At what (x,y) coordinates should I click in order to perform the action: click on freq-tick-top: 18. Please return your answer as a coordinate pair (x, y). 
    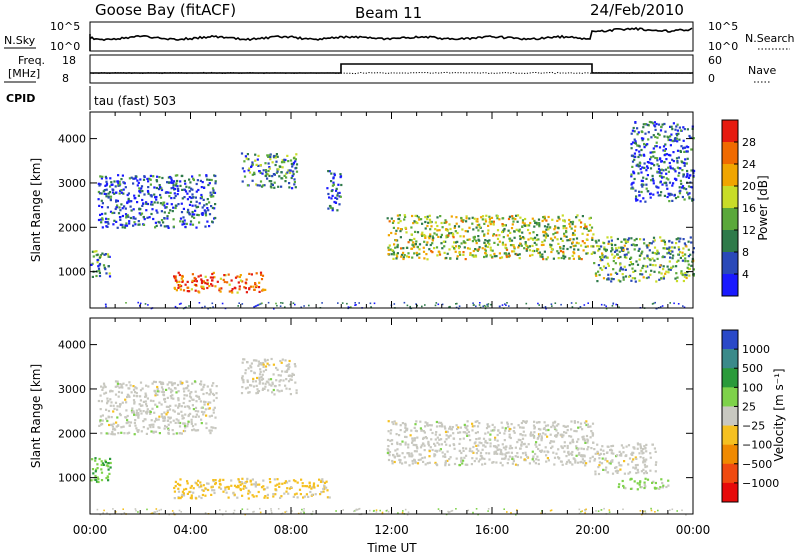
    Looking at the image, I should click on (69, 60).